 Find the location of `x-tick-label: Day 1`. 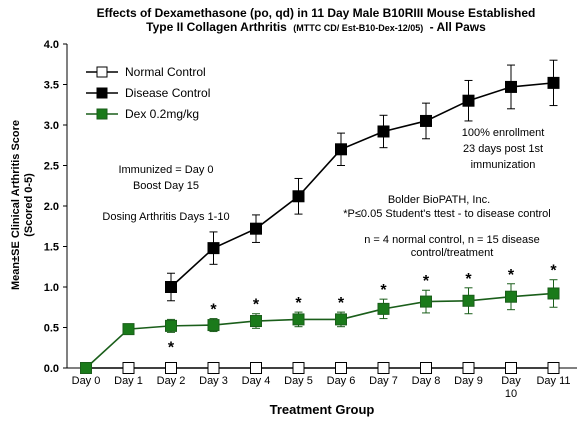

x-tick-label: Day 1 is located at coordinates (128, 381).